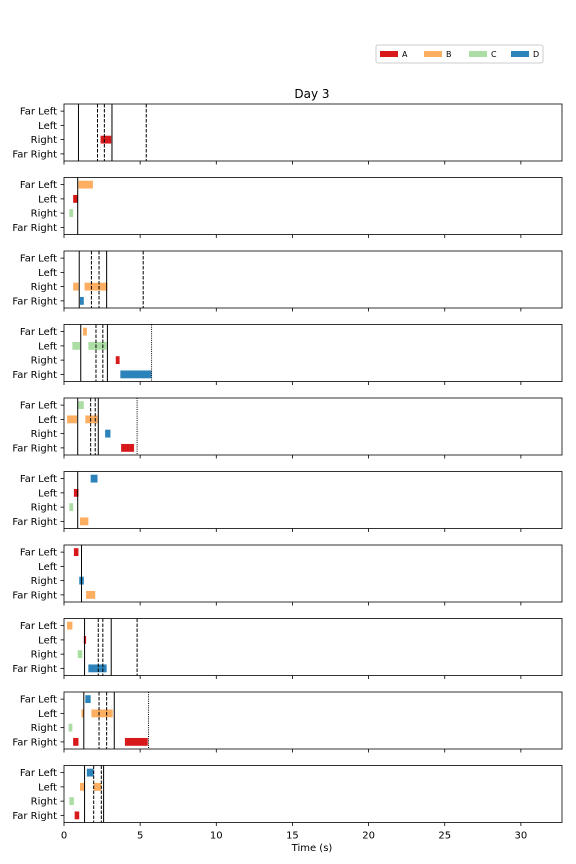 Image resolution: width=576 pixels, height=864 pixels. Describe the element at coordinates (287, 575) in the screenshot. I see `panel-7: Far Left Left Right Far Right` at that location.